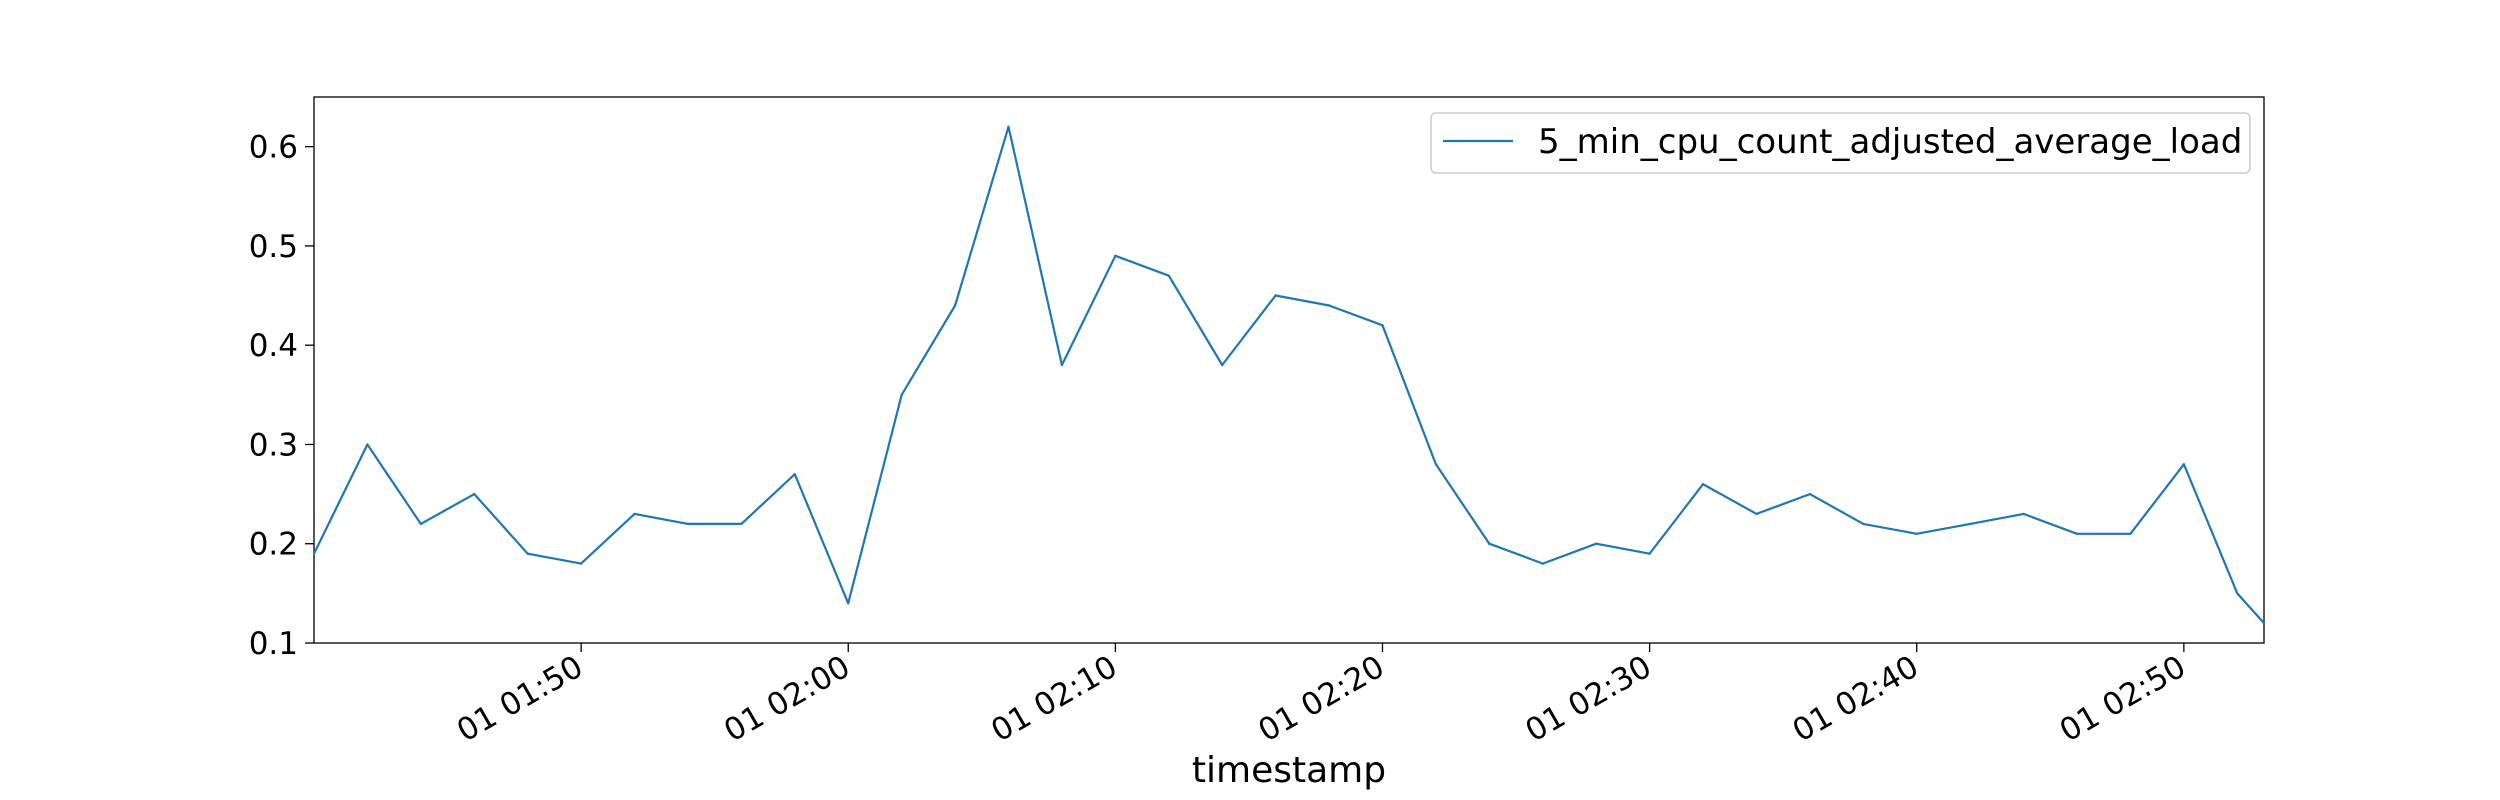 The height and width of the screenshot is (800, 2500). I want to click on y-axis: 0.1 0.2 0.3 0.4 0.5 0.6, so click(281, 396).